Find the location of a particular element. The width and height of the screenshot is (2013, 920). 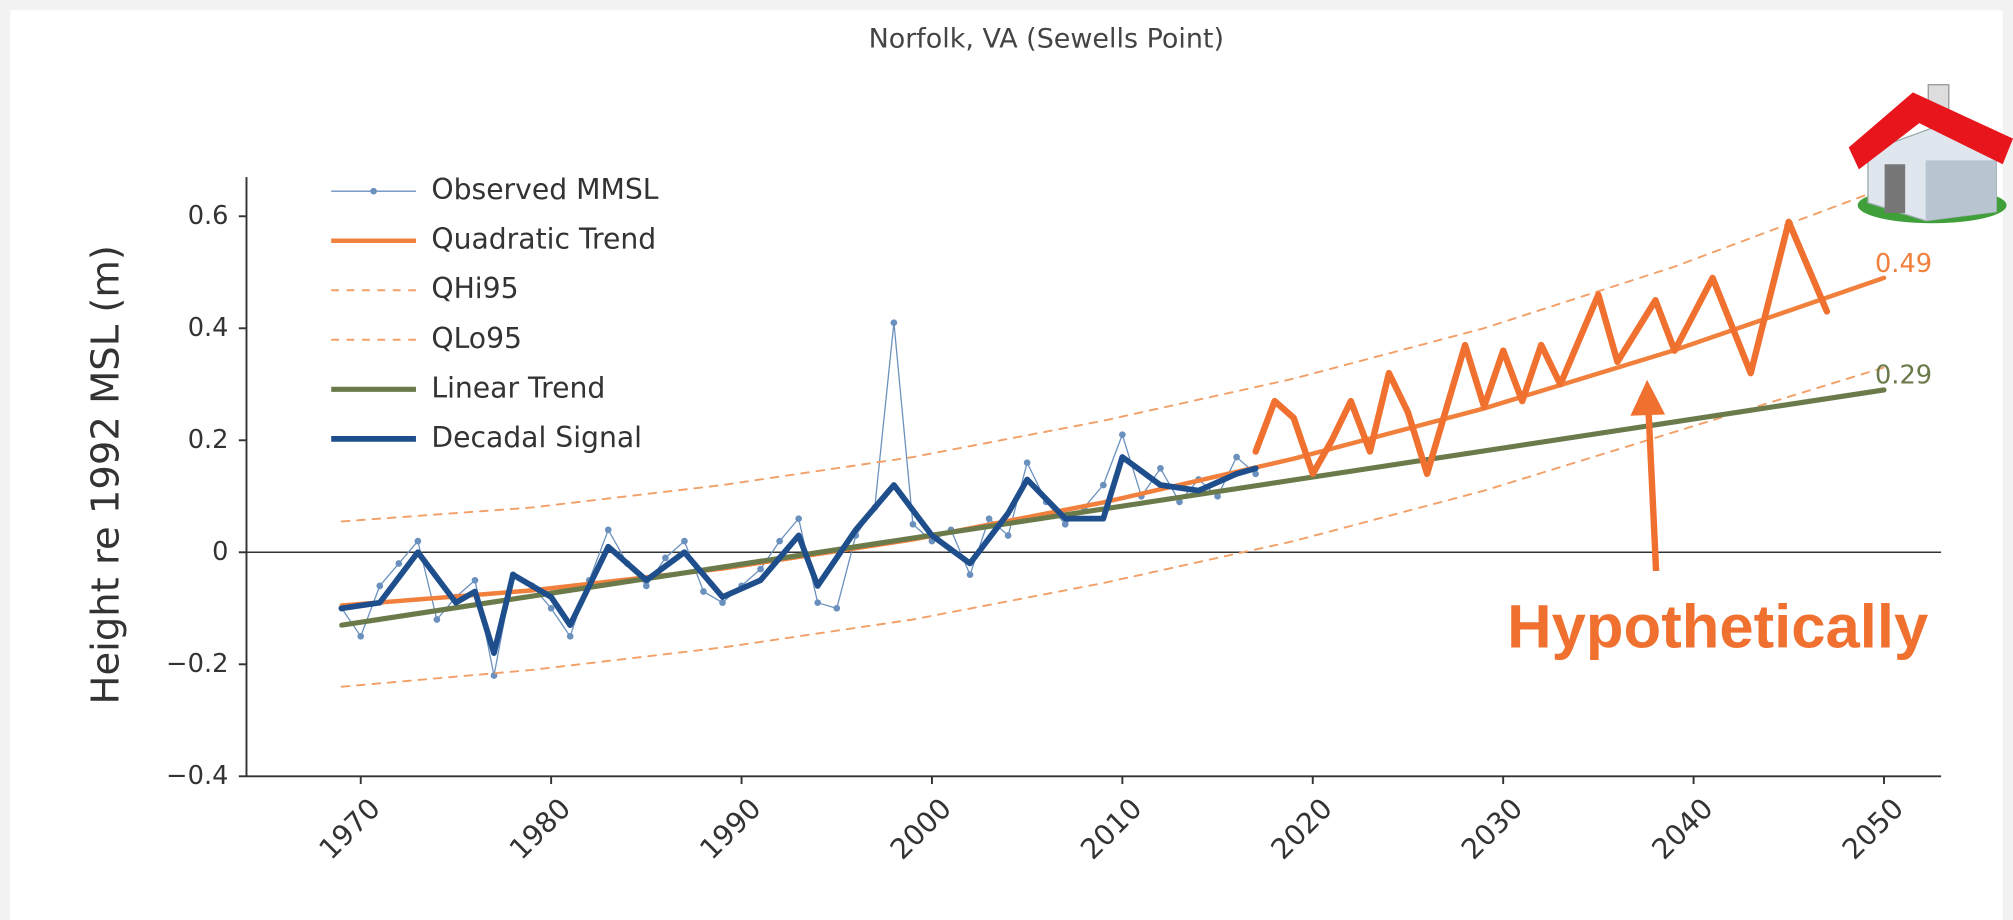

legend-label: QHi95 is located at coordinates (474, 288).